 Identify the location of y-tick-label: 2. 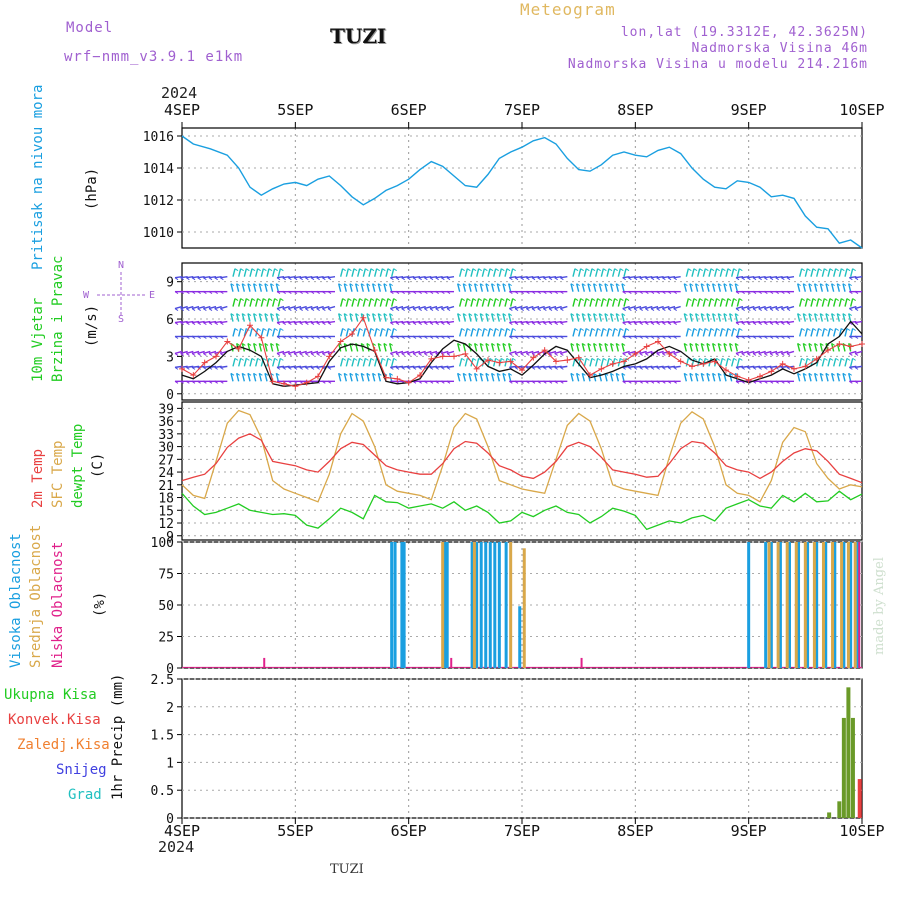
(170, 708).